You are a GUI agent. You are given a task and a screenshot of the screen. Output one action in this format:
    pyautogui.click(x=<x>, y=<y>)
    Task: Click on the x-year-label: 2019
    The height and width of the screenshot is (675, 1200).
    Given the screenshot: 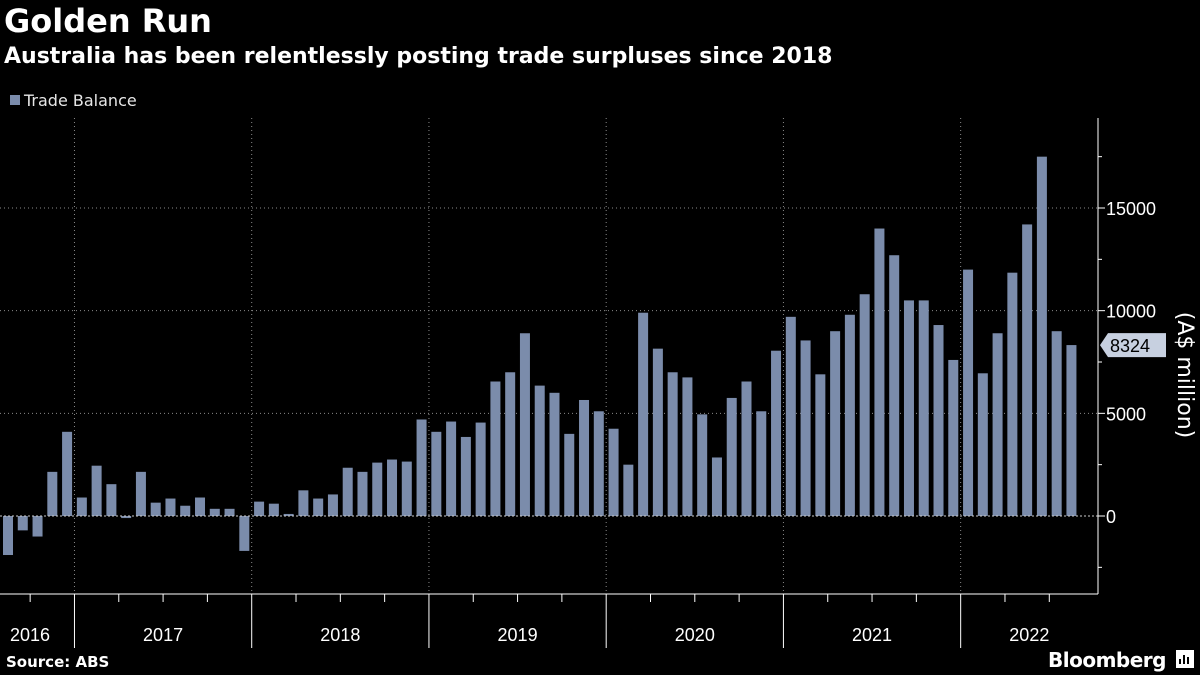 What is the action you would take?
    pyautogui.click(x=518, y=635)
    